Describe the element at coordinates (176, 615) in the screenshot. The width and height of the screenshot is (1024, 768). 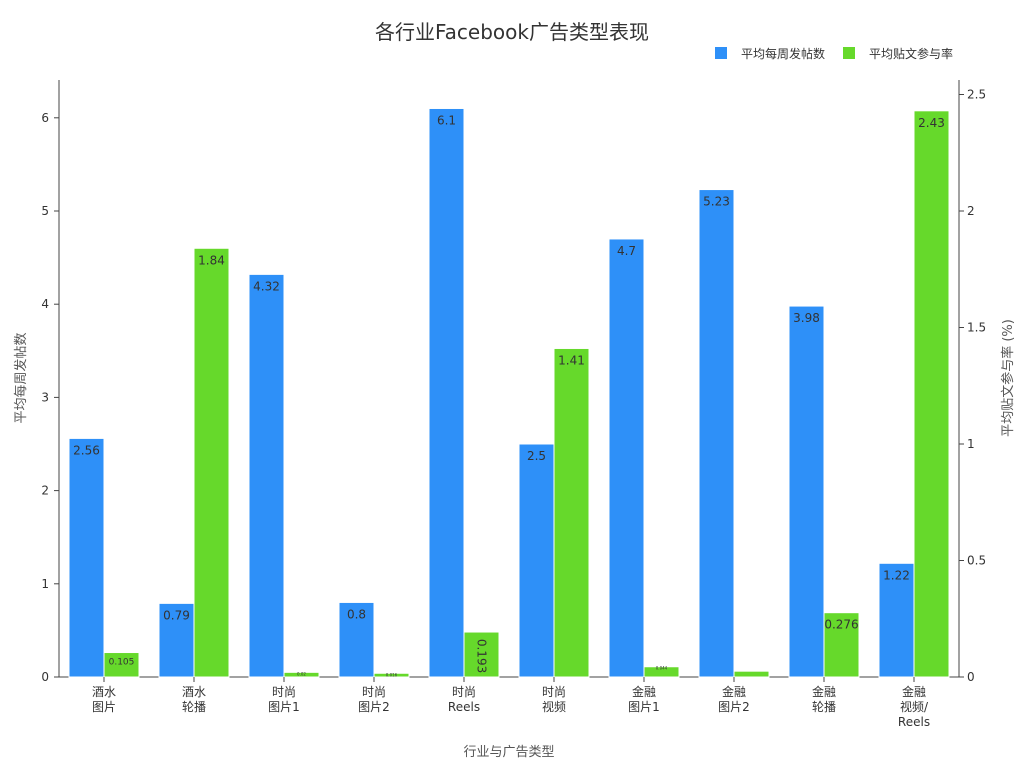
I see `data-label-posts-1: 0.79` at that location.